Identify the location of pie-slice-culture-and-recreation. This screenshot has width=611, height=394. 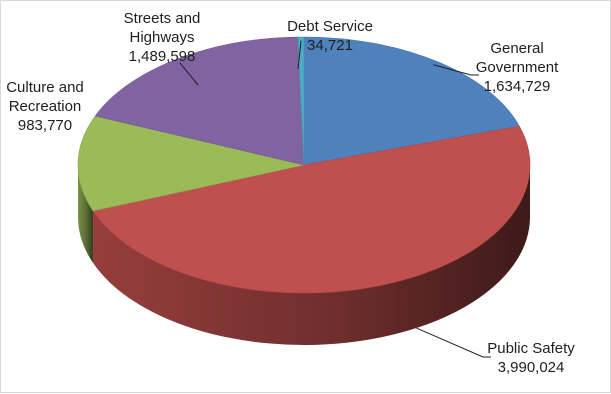
(191, 163).